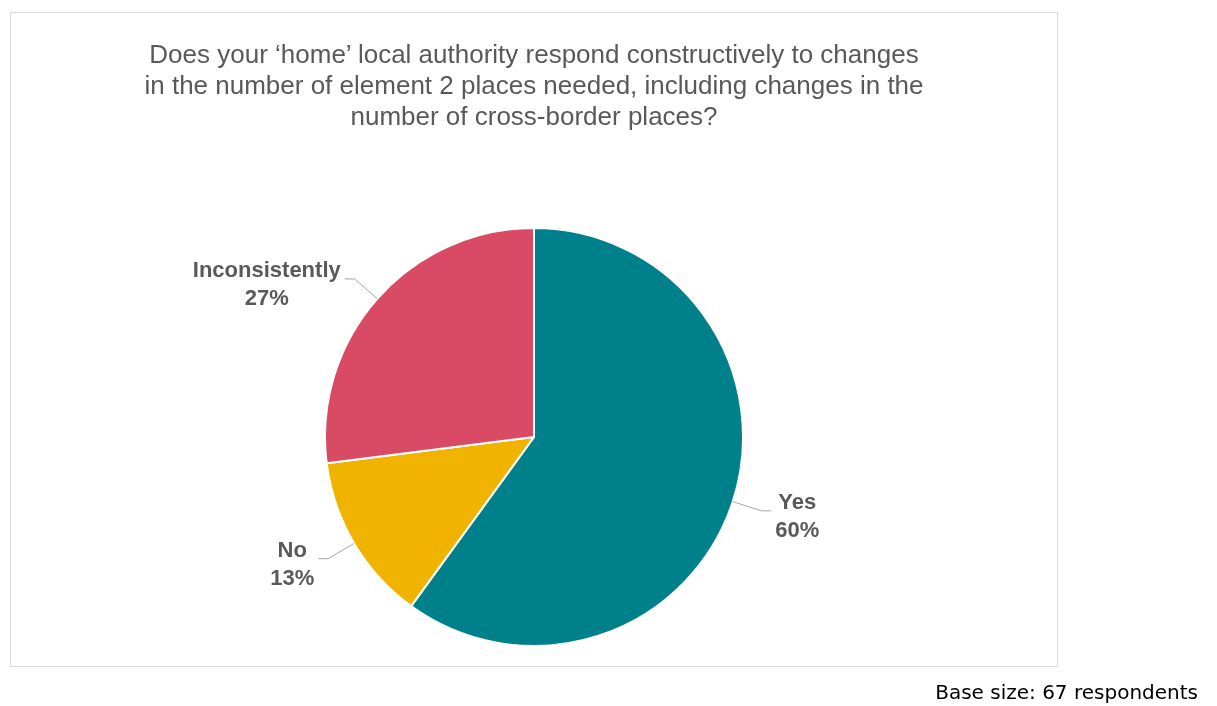 The width and height of the screenshot is (1217, 706). I want to click on data-label: 27%, so click(266, 298).